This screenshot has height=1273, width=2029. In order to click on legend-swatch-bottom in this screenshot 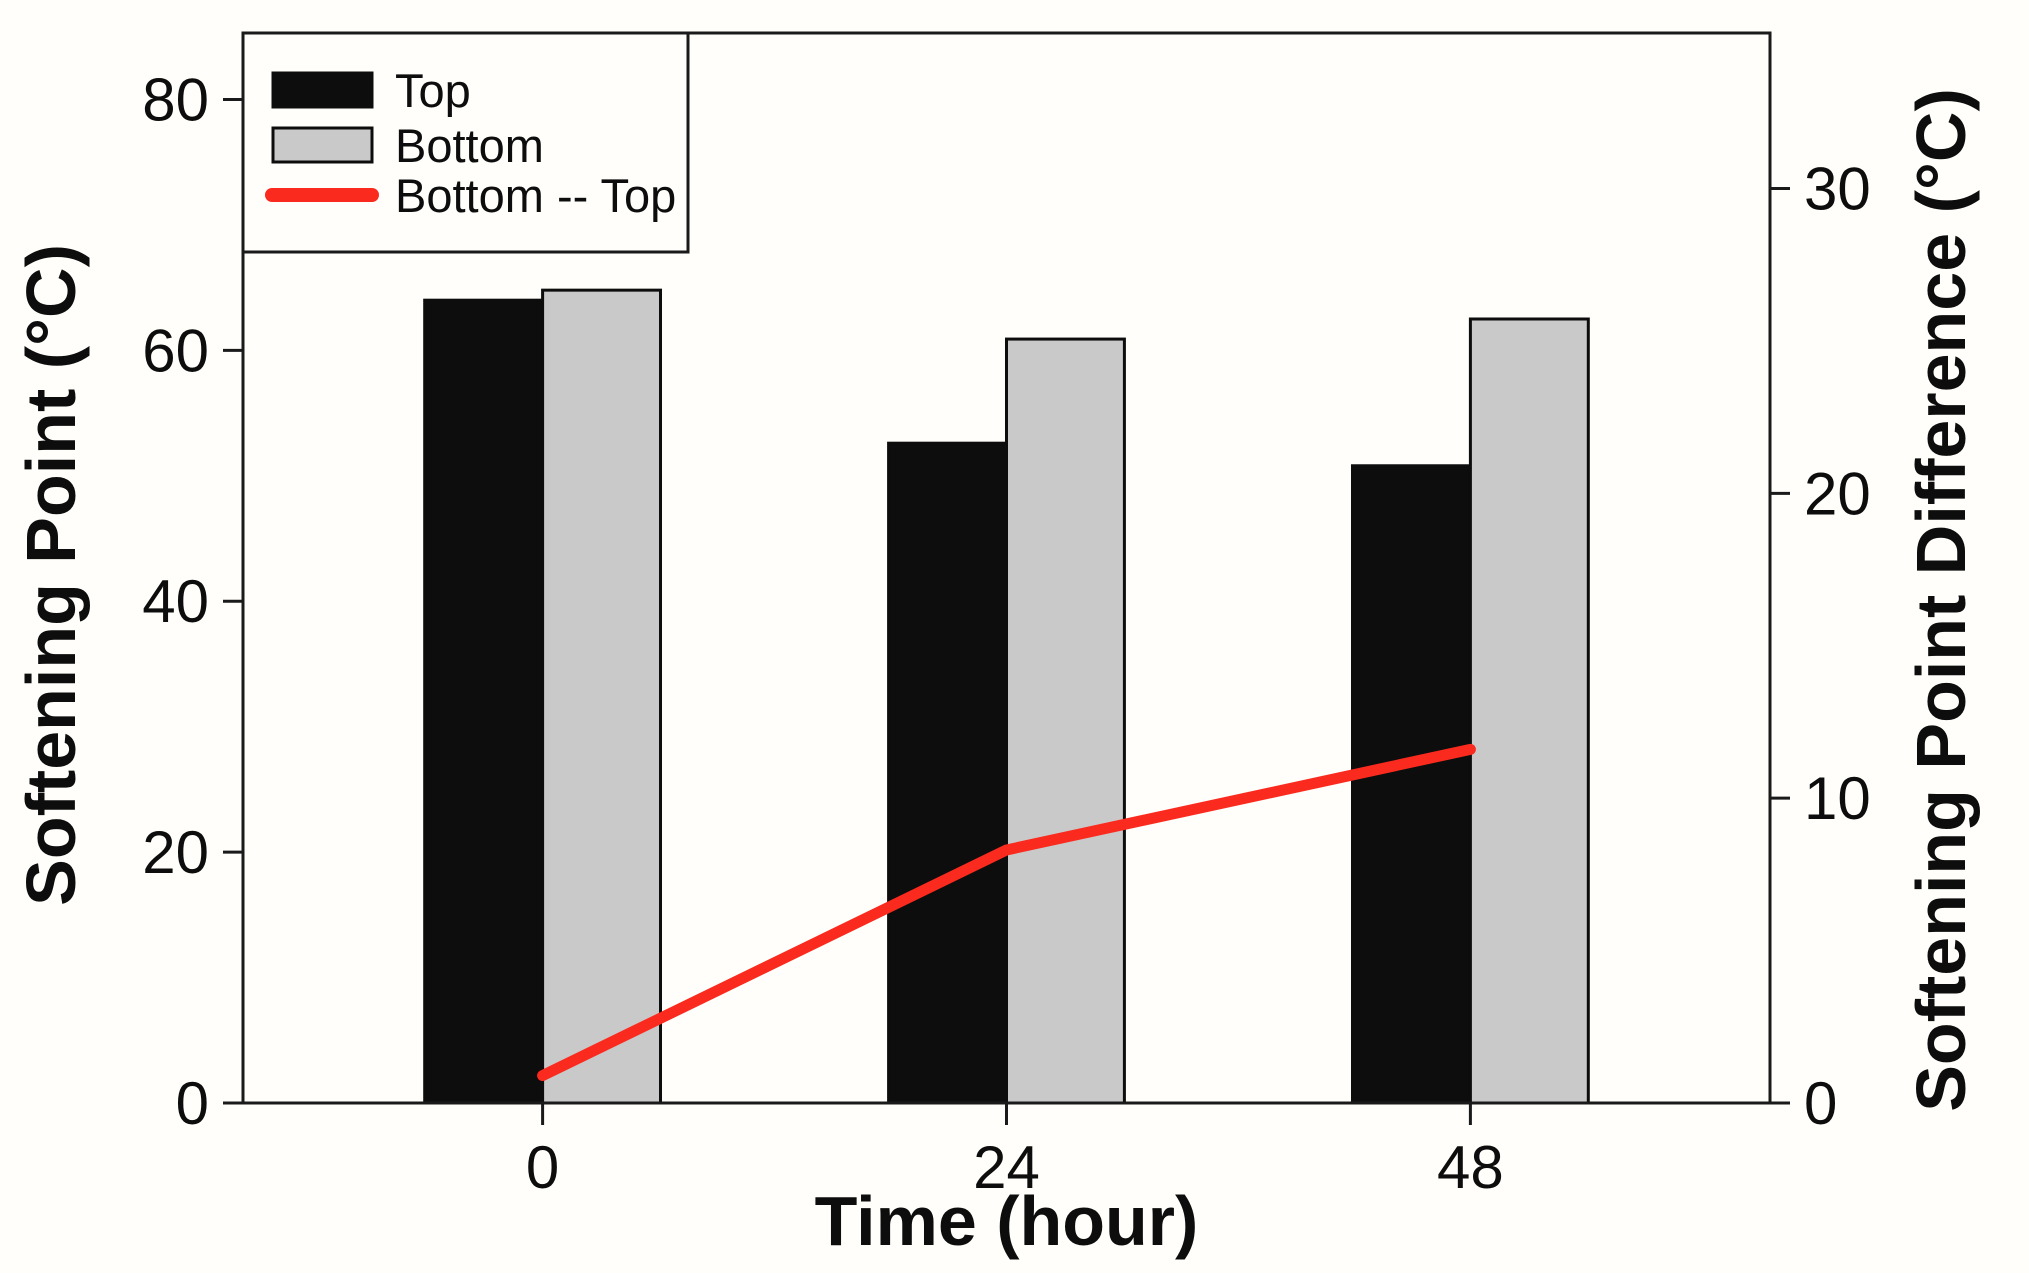, I will do `click(322, 145)`.